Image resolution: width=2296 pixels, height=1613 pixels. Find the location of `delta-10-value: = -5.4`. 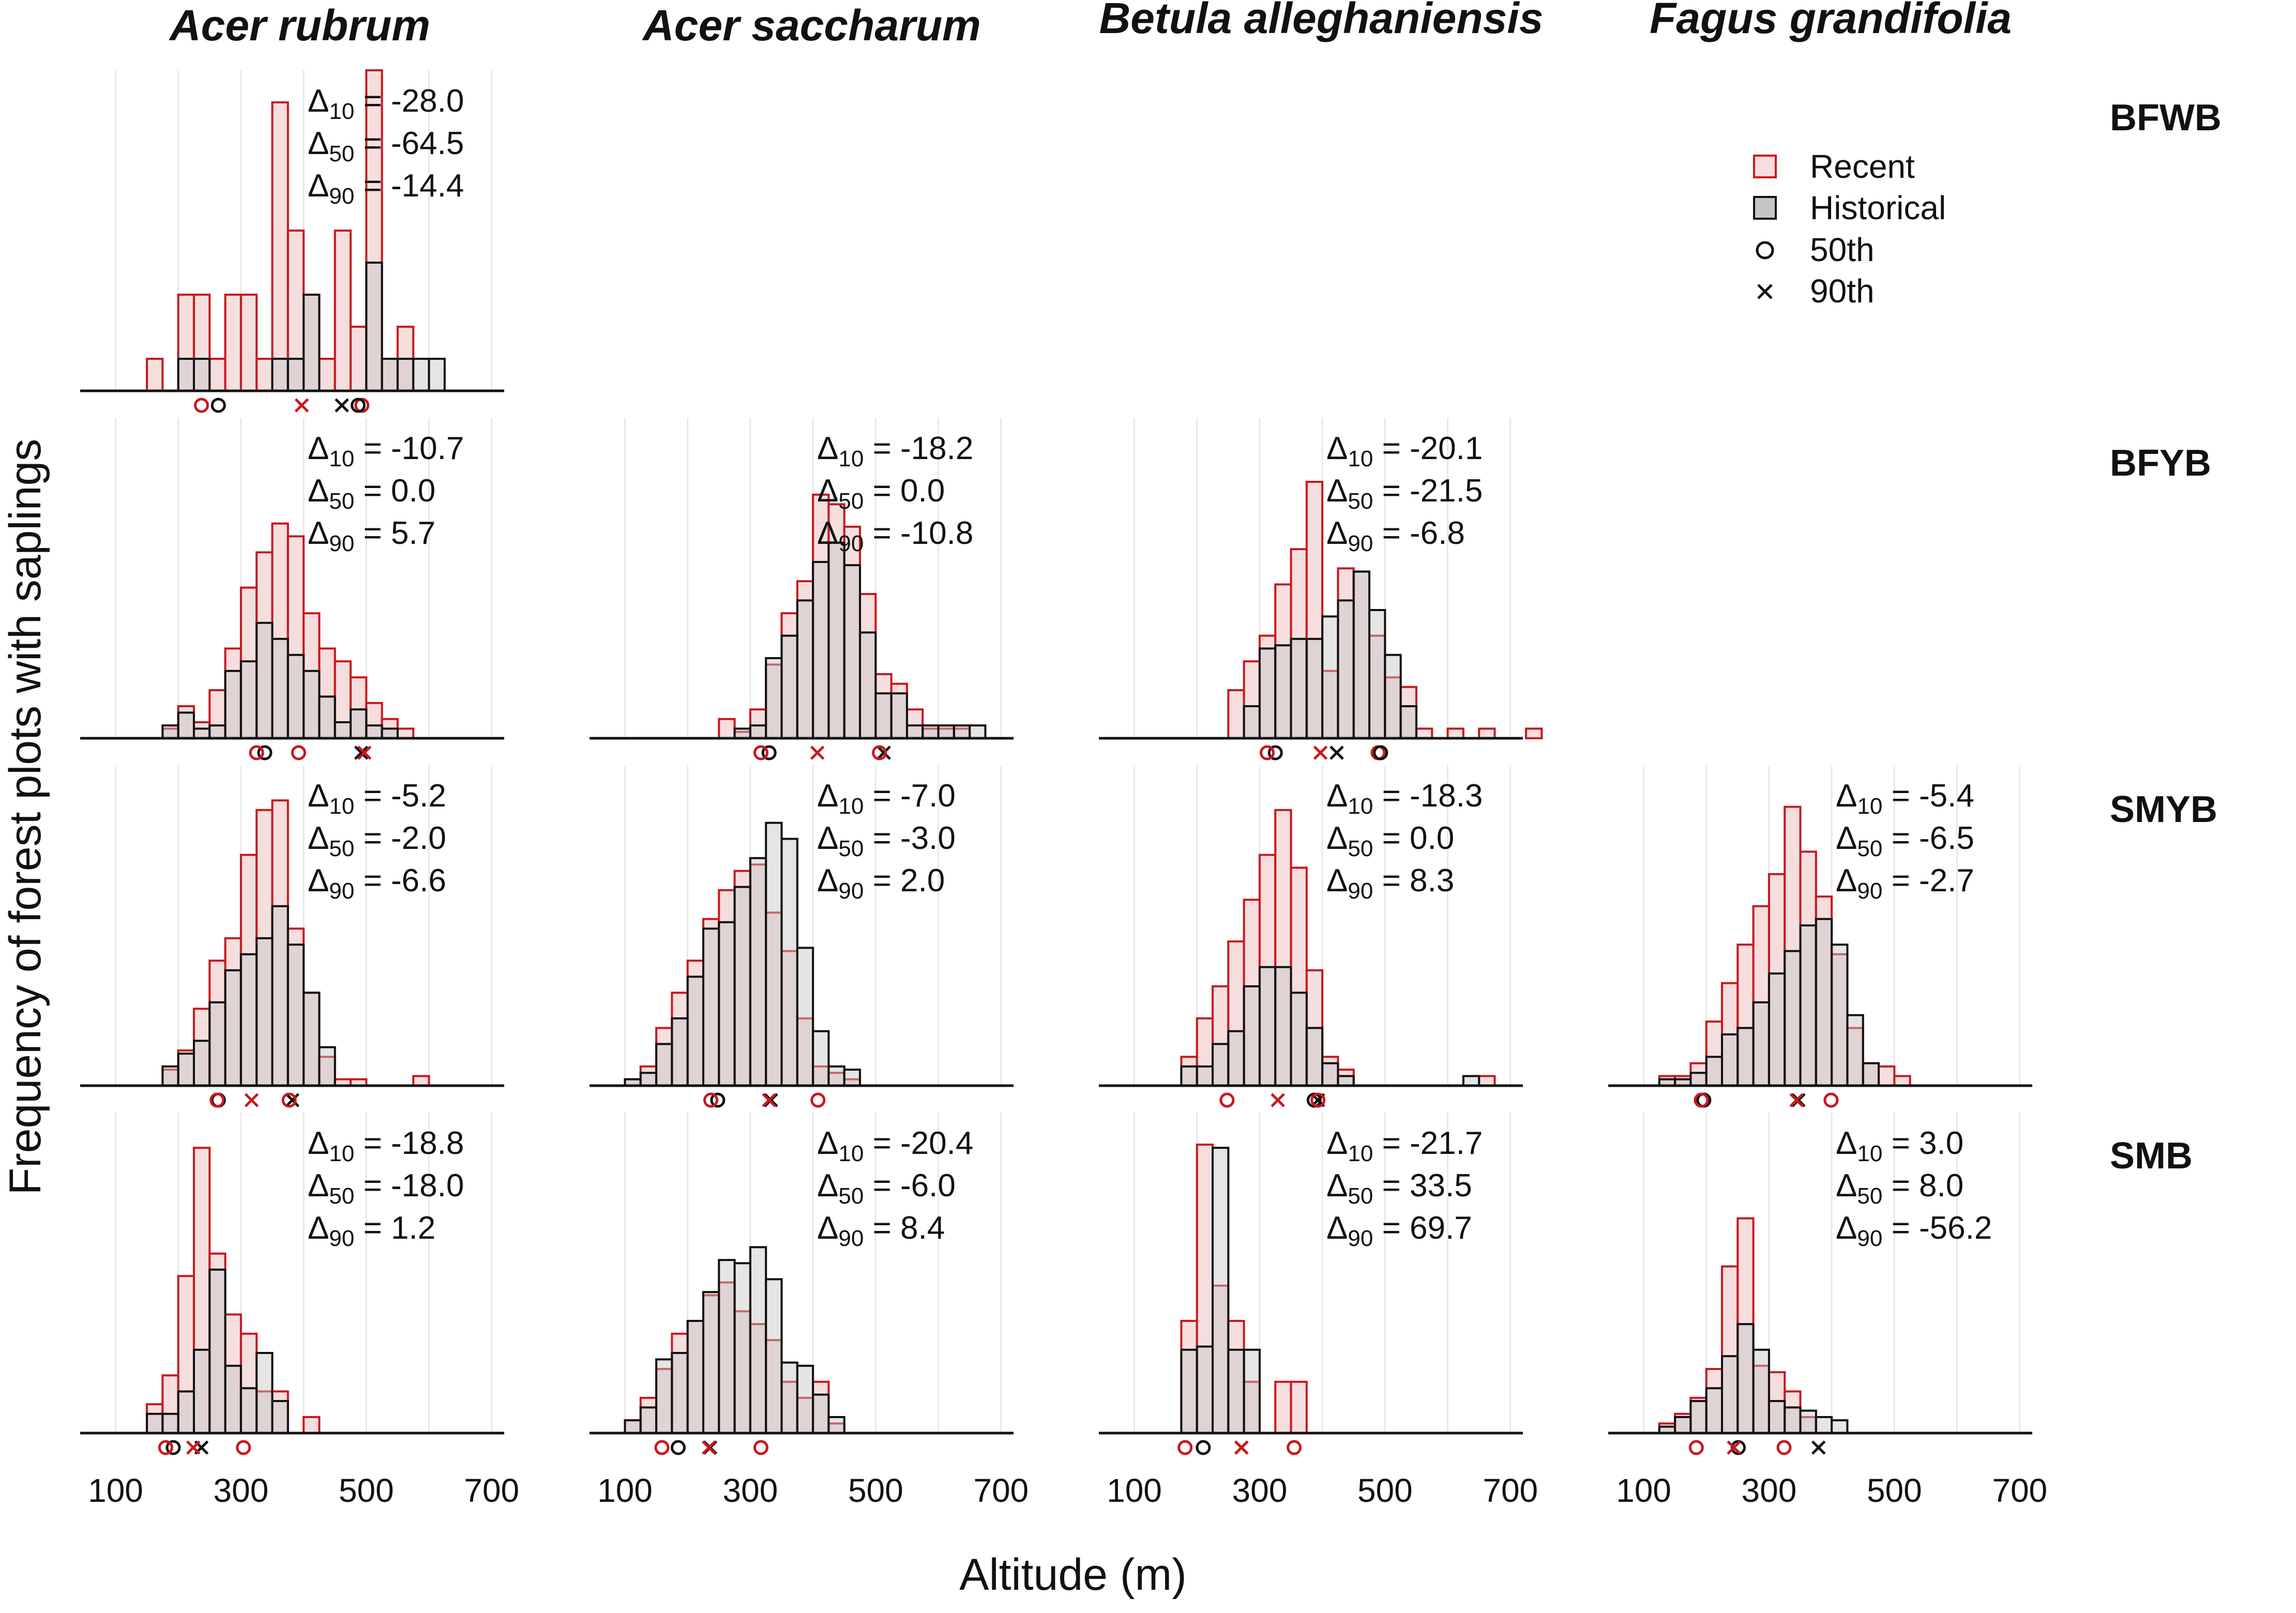

delta-10-value: = -5.4 is located at coordinates (1928, 796).